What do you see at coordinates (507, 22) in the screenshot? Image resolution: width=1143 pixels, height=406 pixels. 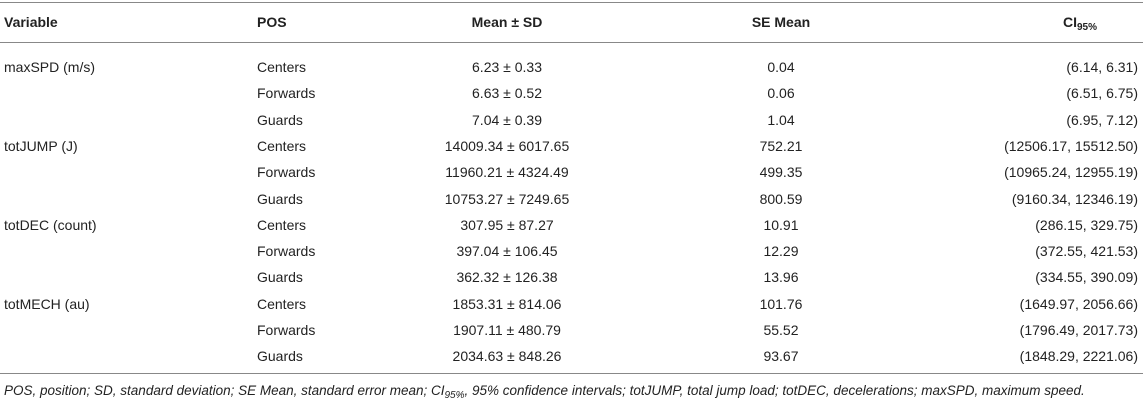 I see `header-cell: Mean ± SD` at bounding box center [507, 22].